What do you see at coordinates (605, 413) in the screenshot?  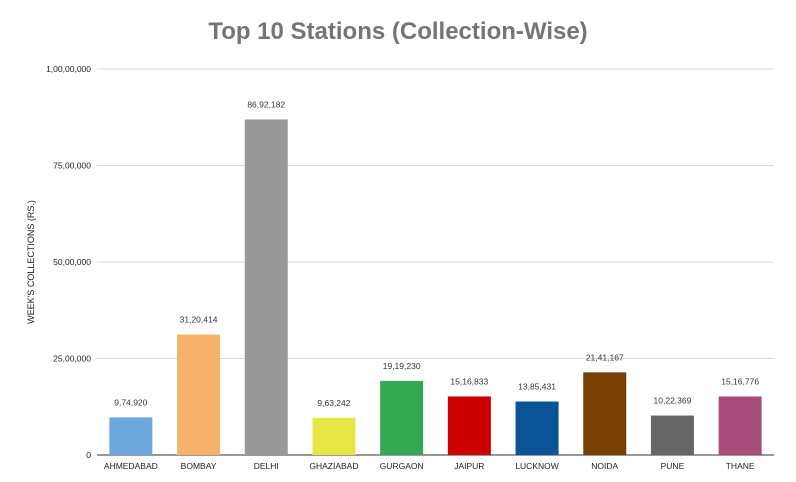 I see `bar-noida` at bounding box center [605, 413].